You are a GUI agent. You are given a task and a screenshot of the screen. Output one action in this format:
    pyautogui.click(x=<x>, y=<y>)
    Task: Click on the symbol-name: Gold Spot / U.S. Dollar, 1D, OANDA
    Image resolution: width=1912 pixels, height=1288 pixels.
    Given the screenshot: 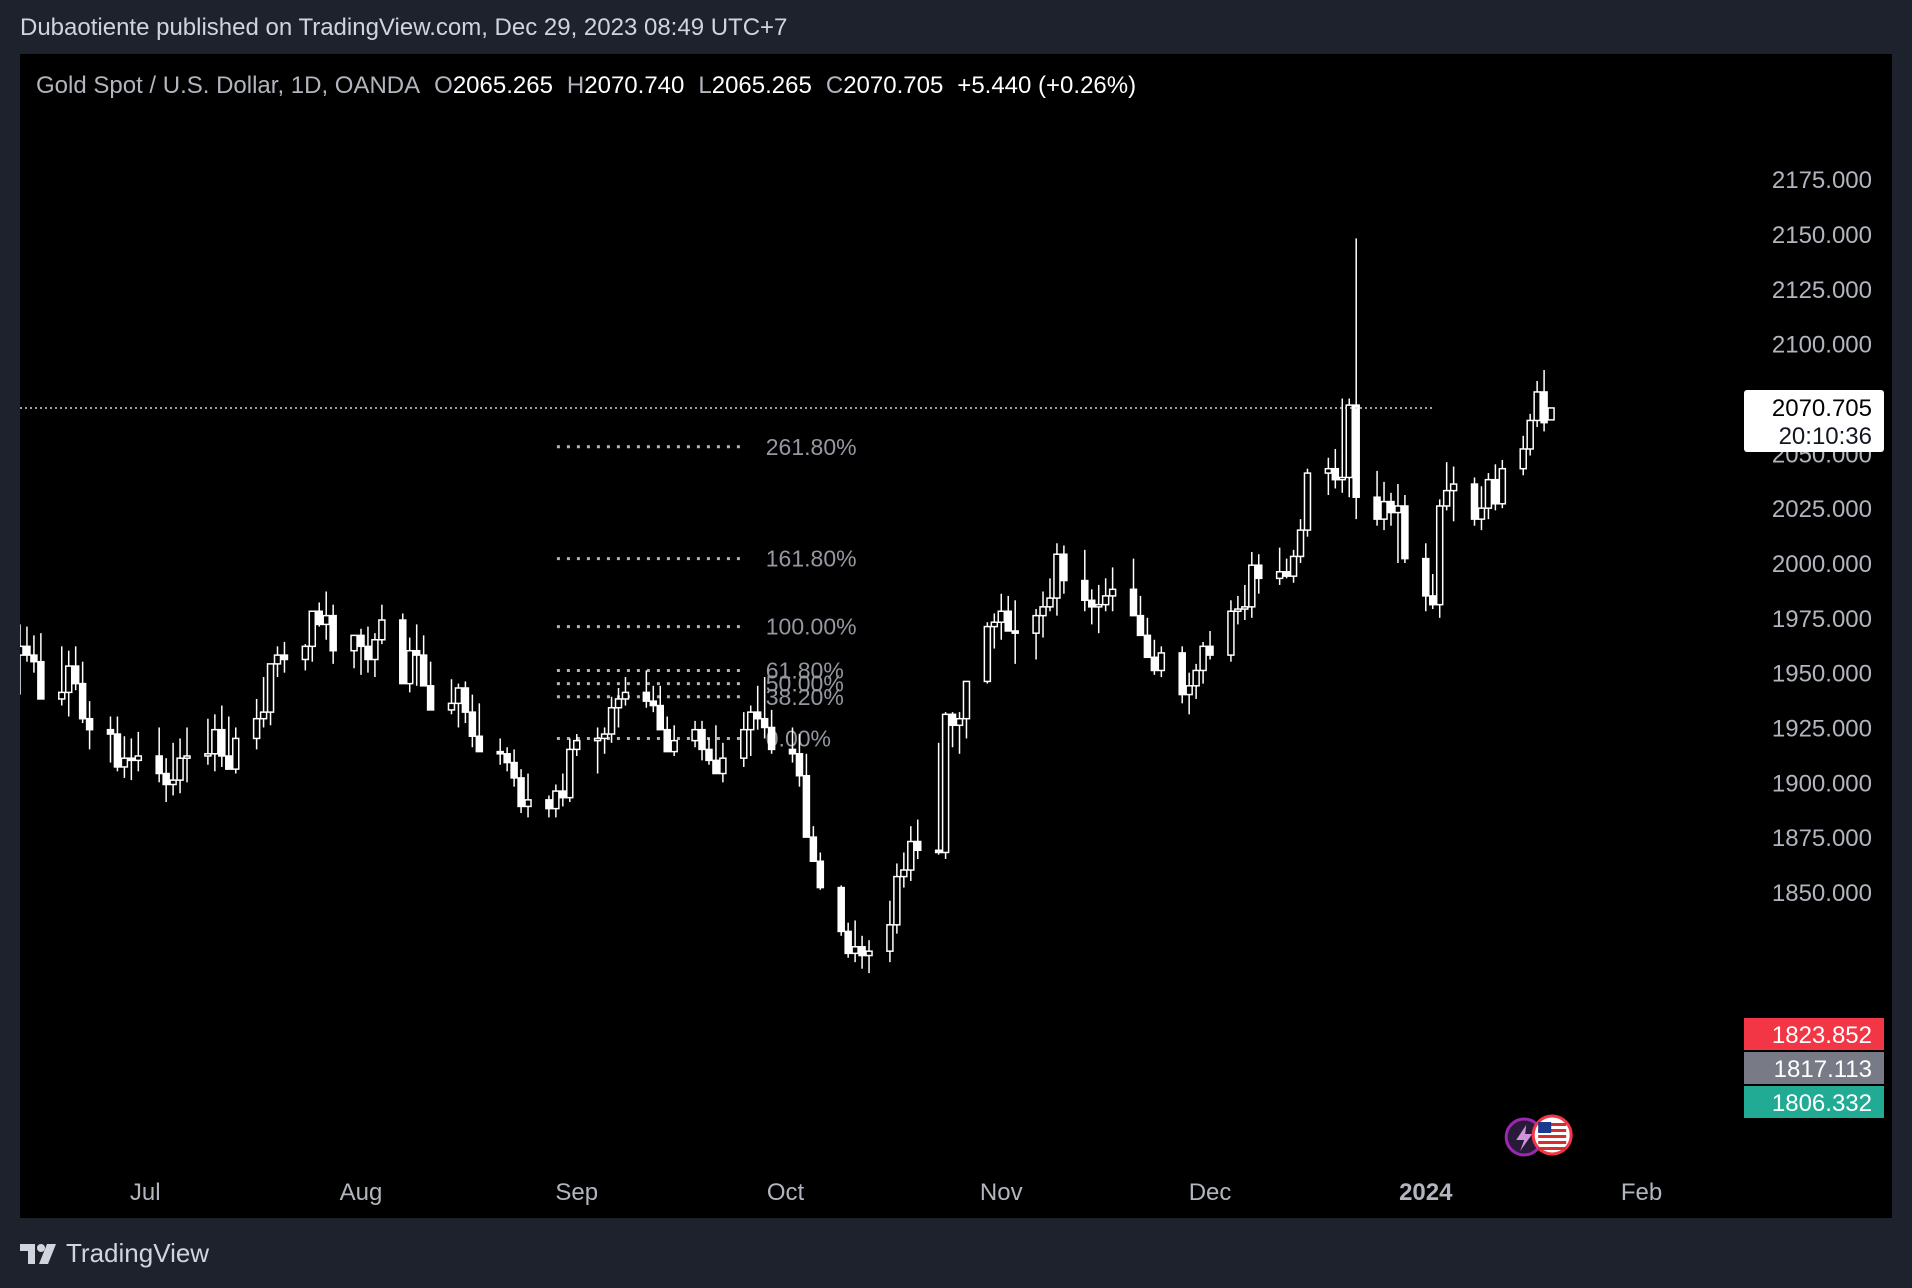 What is the action you would take?
    pyautogui.click(x=228, y=85)
    